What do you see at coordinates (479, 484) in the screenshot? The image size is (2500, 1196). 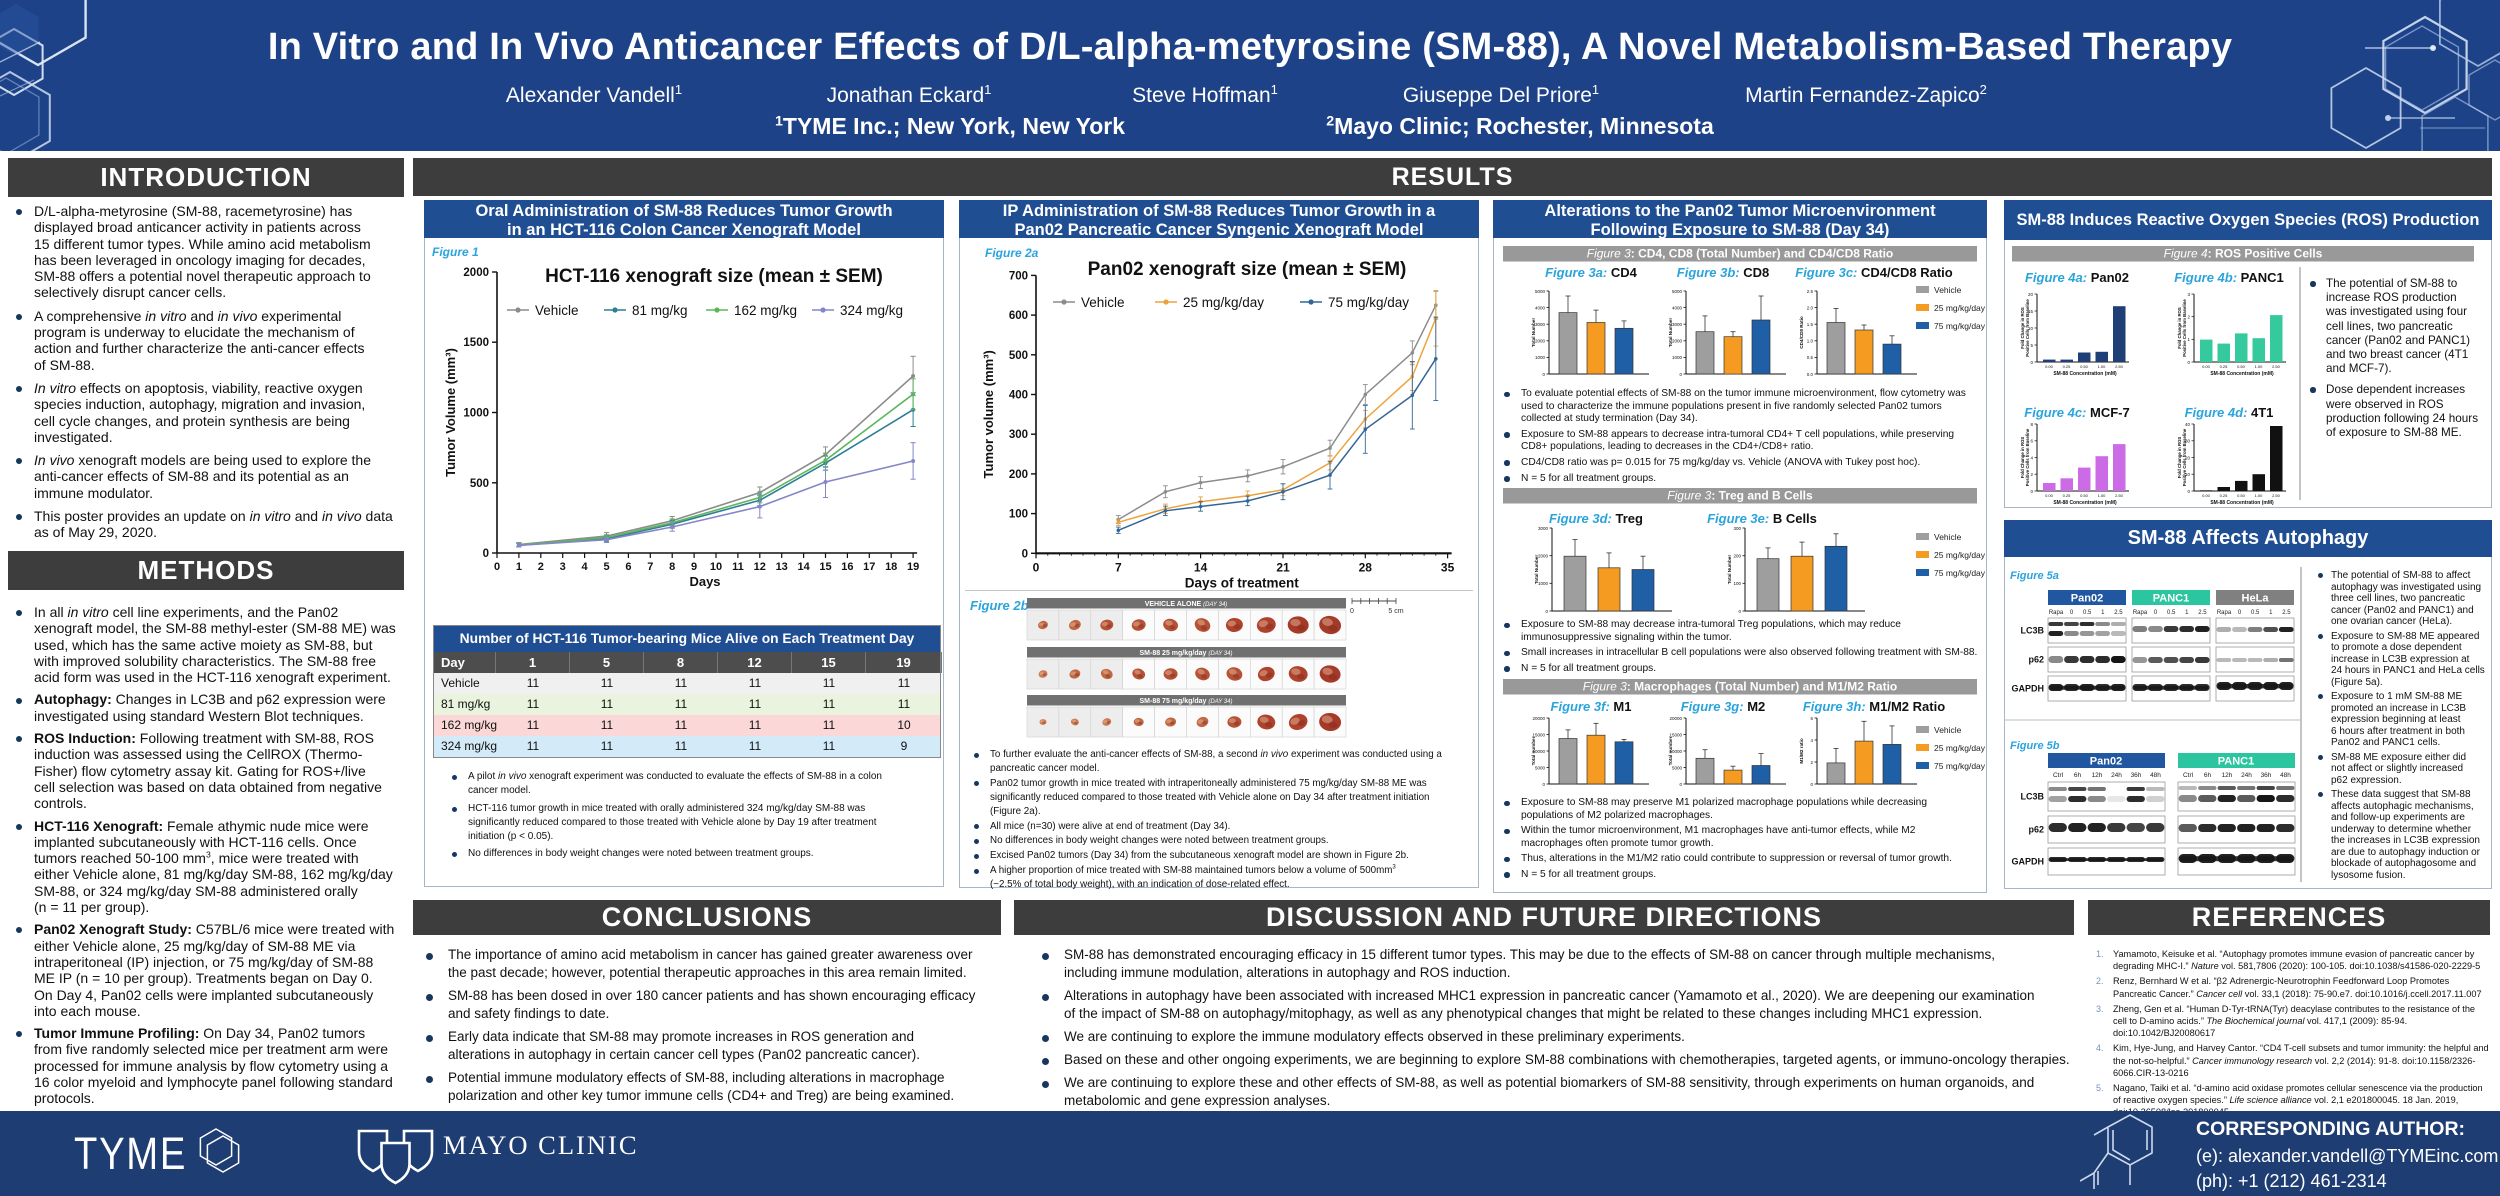 I see `svg-text: 500` at bounding box center [479, 484].